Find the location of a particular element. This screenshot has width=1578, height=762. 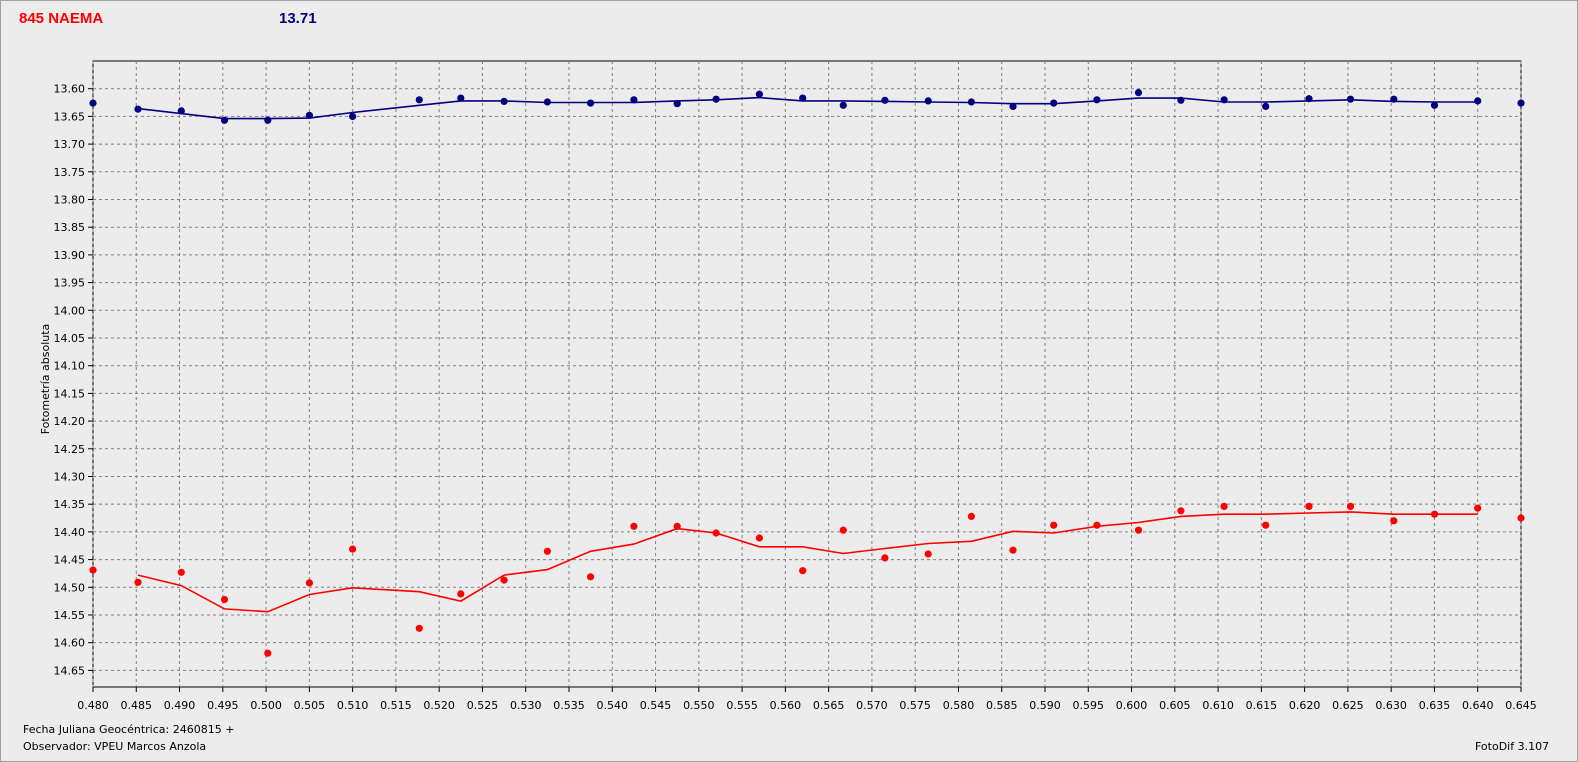

y-tick-label: 13.85 is located at coordinates (70, 227).